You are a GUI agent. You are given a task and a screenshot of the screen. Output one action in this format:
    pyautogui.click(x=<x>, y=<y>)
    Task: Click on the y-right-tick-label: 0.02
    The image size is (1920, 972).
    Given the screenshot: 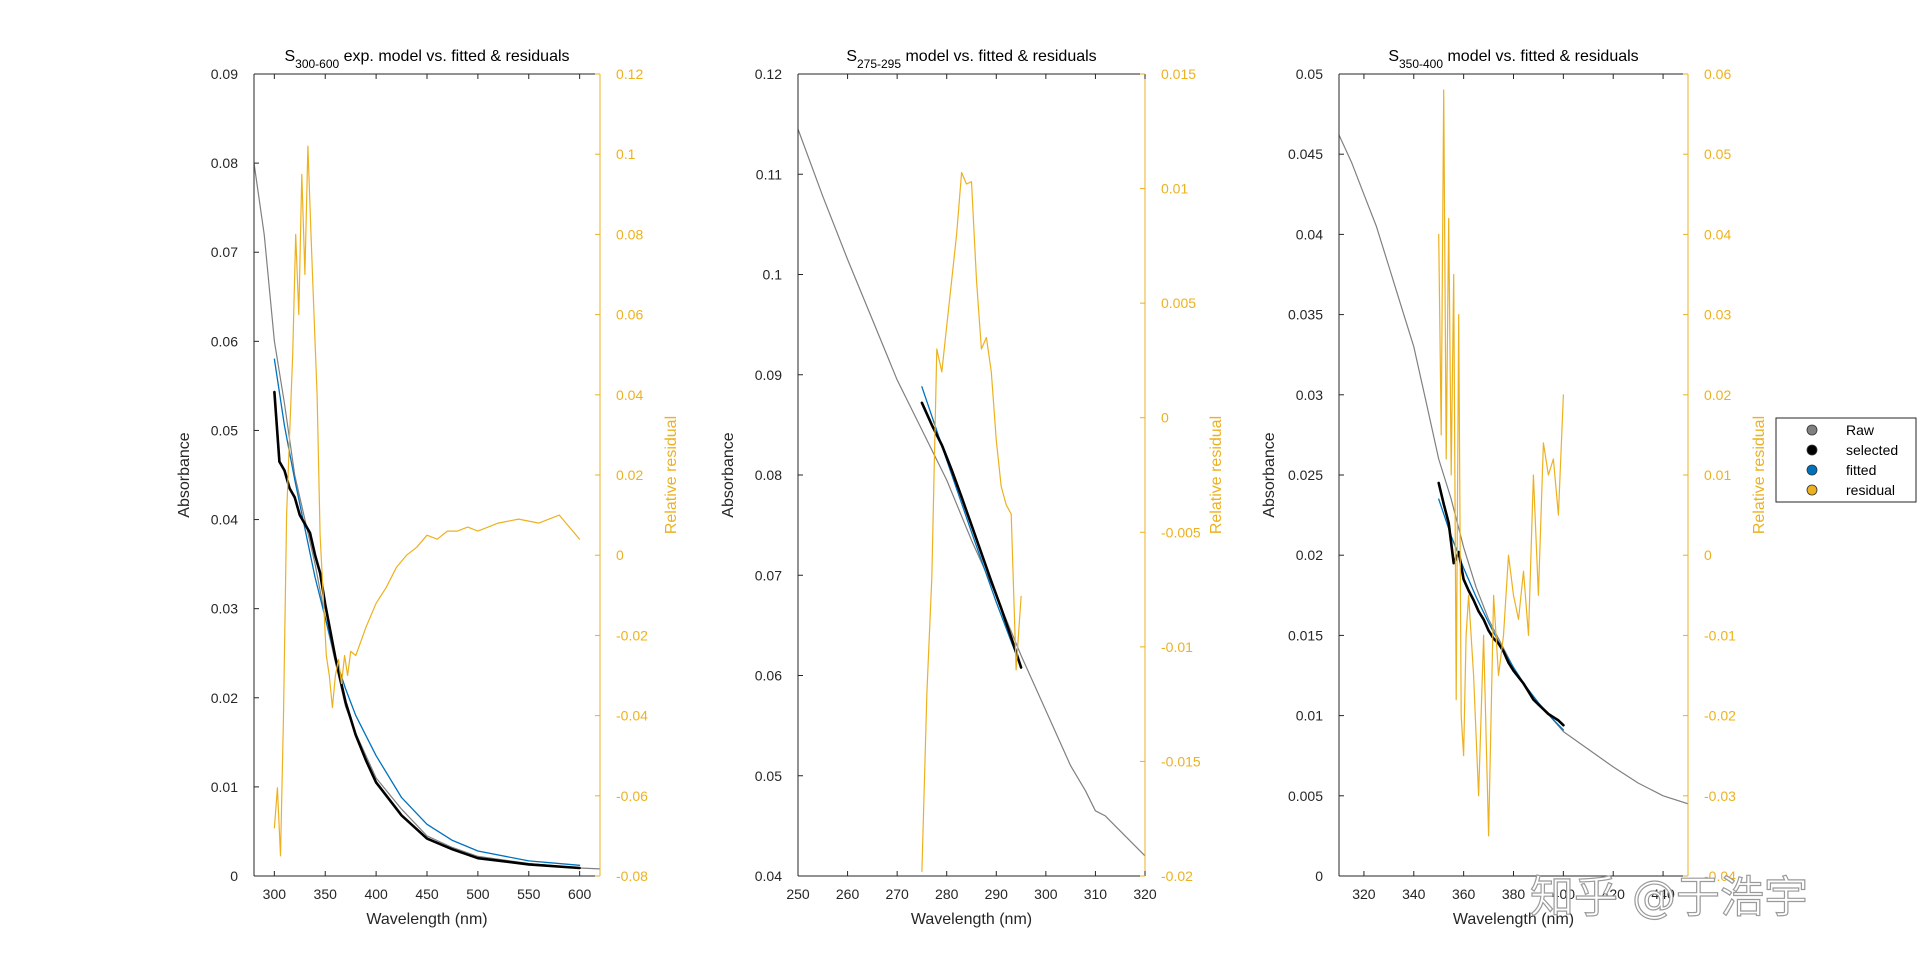 What is the action you would take?
    pyautogui.click(x=629, y=475)
    